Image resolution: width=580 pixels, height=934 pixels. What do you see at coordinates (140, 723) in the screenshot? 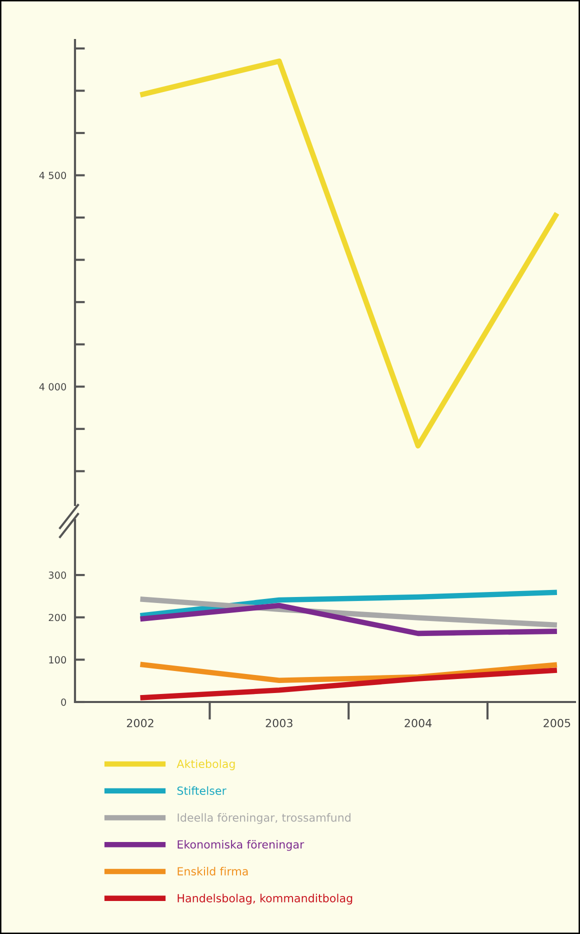
I see `x-tick-label: 2002` at bounding box center [140, 723].